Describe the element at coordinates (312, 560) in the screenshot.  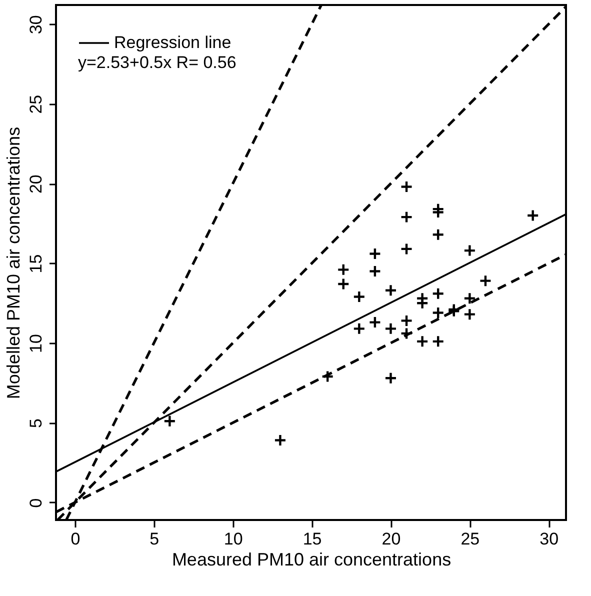
I see `x-axis-title: Measured PM10 air concentrations` at that location.